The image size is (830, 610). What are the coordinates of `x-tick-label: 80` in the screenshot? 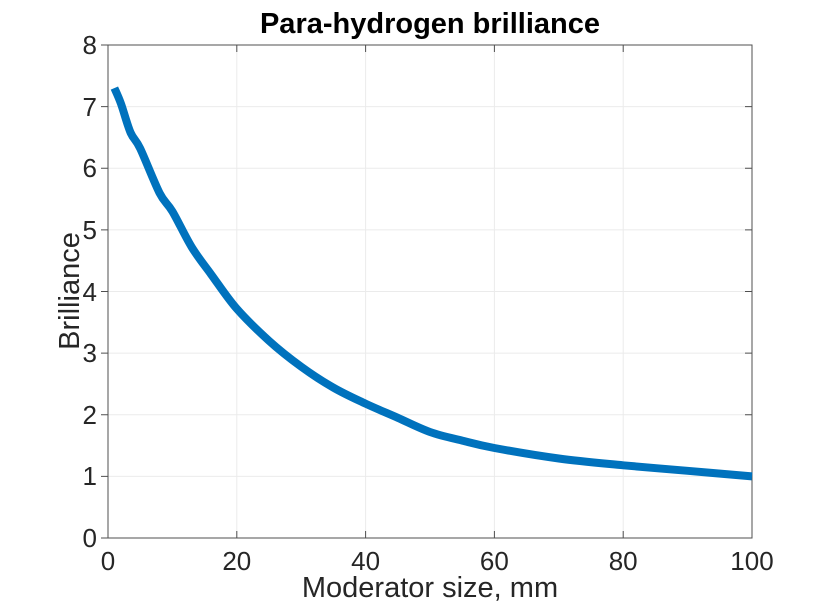 It's located at (623, 561).